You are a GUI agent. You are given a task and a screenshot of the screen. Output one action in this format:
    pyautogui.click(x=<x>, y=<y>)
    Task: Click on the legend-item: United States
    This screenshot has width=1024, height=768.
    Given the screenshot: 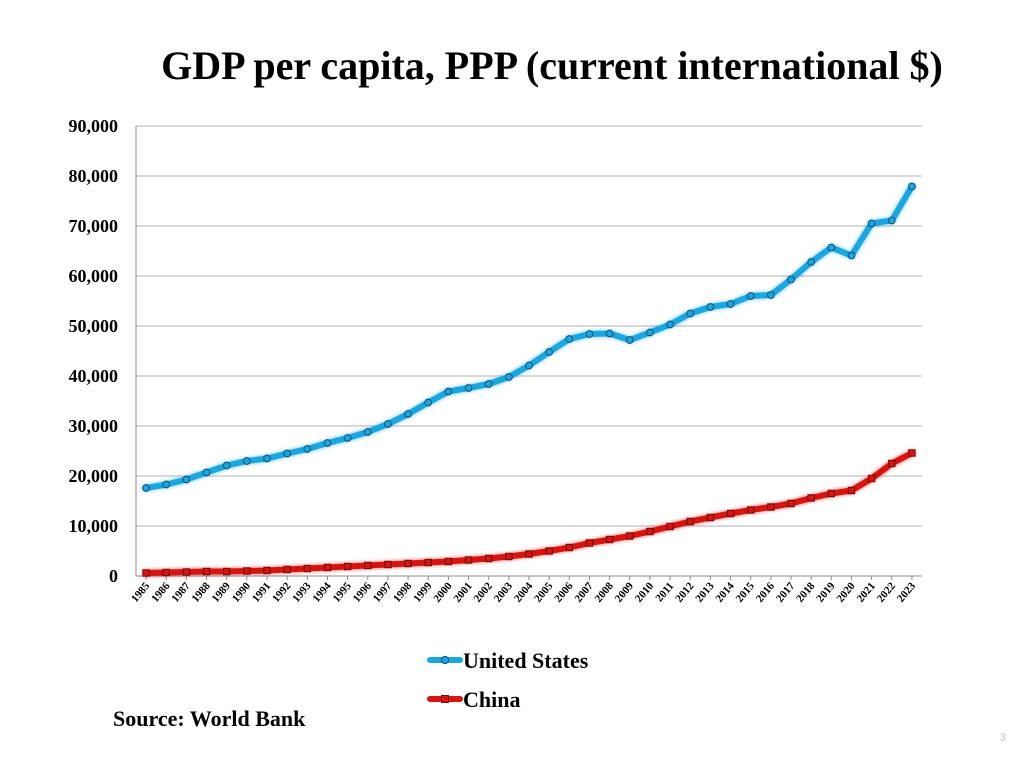 What is the action you would take?
    pyautogui.click(x=508, y=660)
    